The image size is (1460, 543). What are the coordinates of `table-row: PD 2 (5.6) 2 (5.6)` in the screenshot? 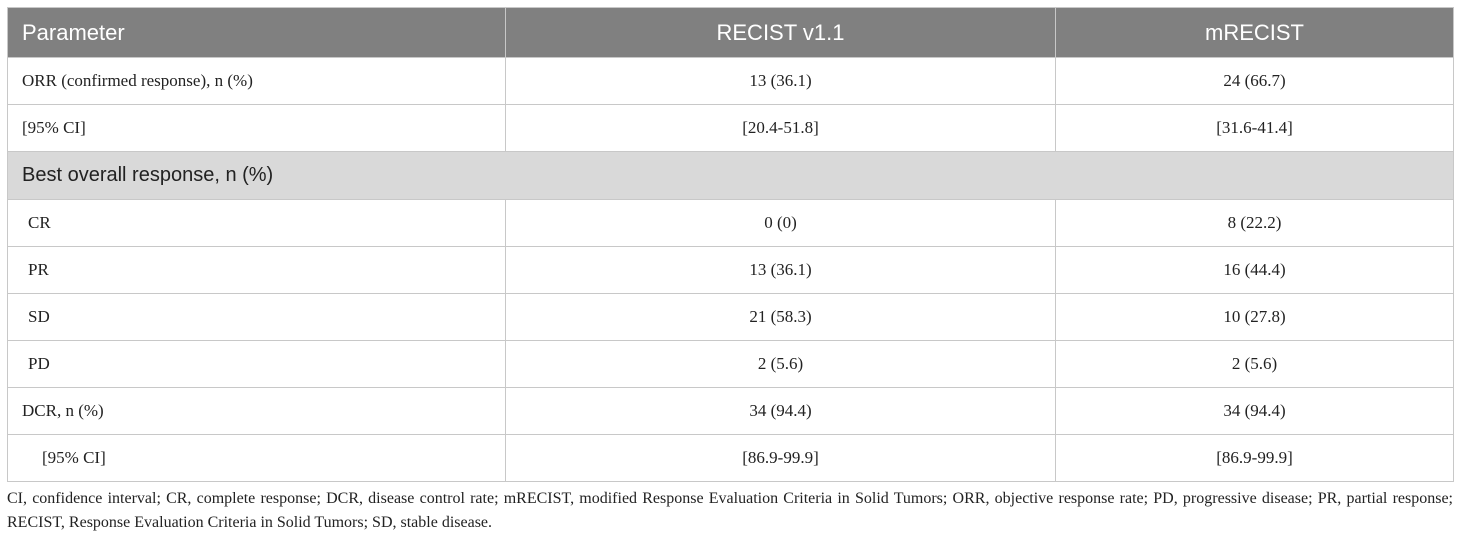 It's located at (730, 364).